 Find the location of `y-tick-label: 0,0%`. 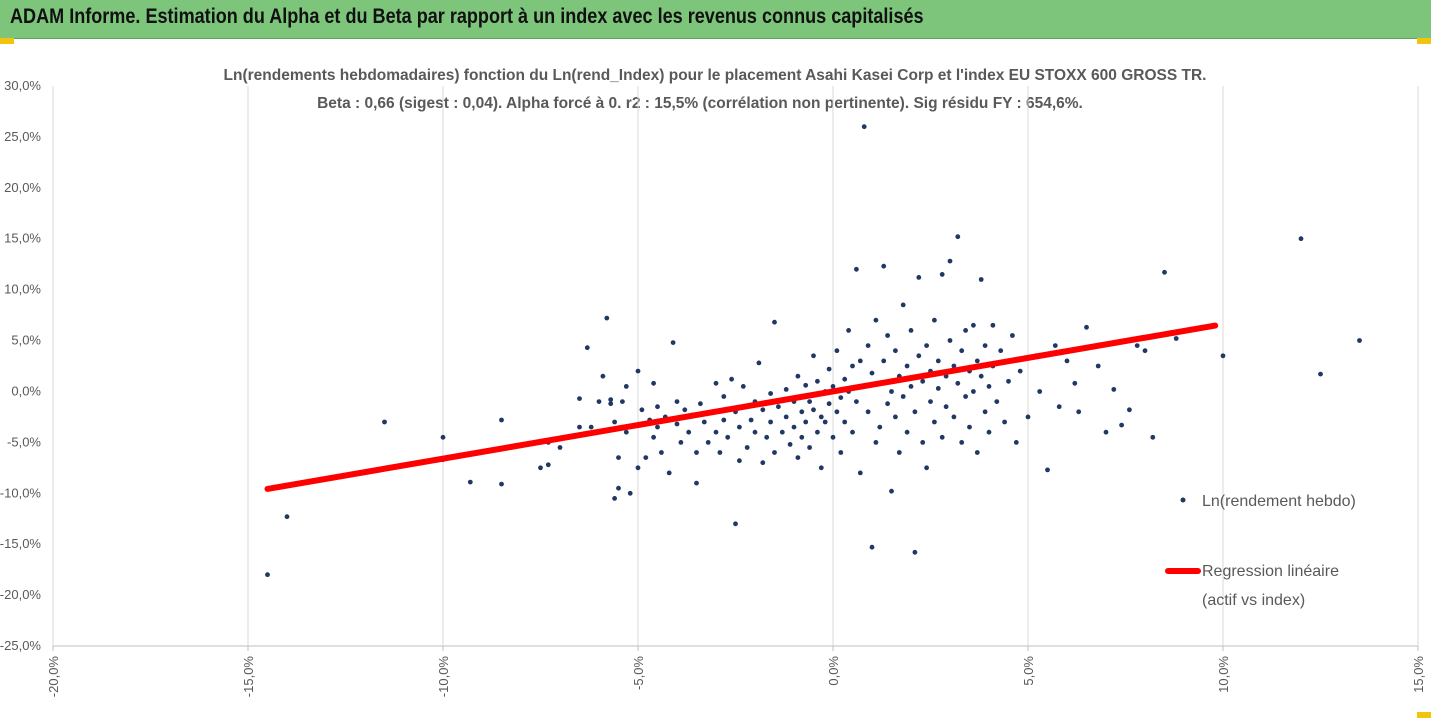

y-tick-label: 0,0% is located at coordinates (26, 390).